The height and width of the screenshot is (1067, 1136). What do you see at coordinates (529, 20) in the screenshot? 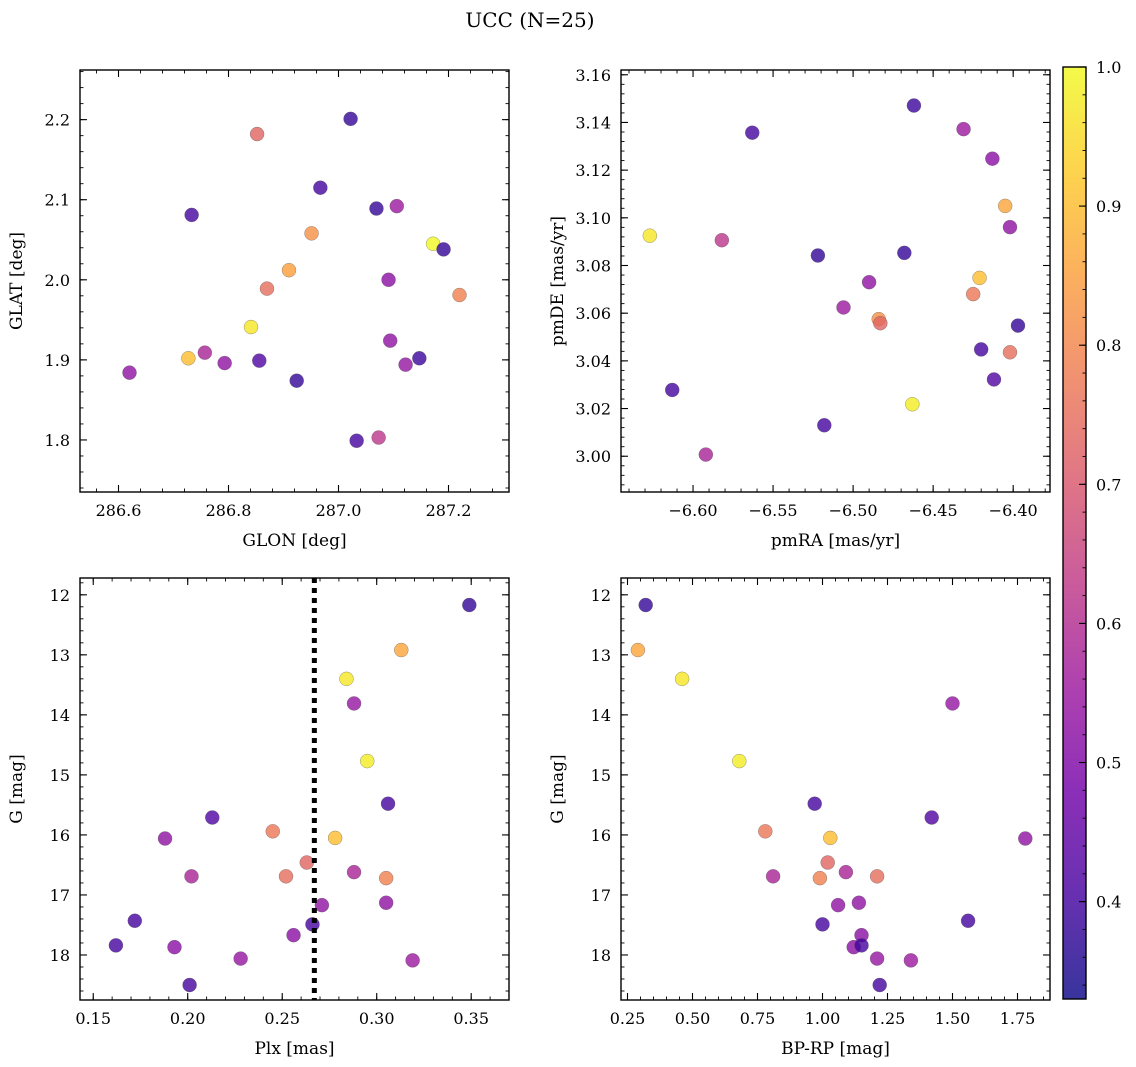
I see `figure-title: UCC (N=25)` at bounding box center [529, 20].